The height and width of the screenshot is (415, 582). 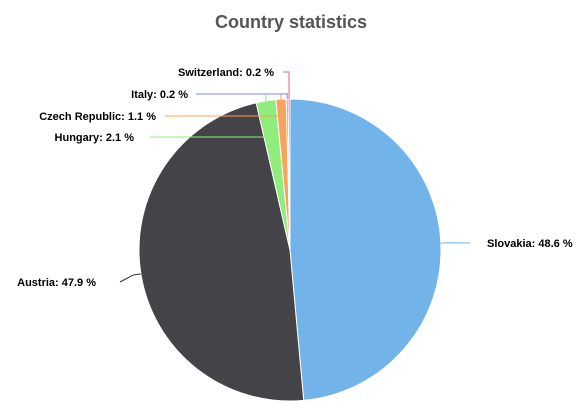 What do you see at coordinates (291, 22) in the screenshot?
I see `chart-title: Country statistics` at bounding box center [291, 22].